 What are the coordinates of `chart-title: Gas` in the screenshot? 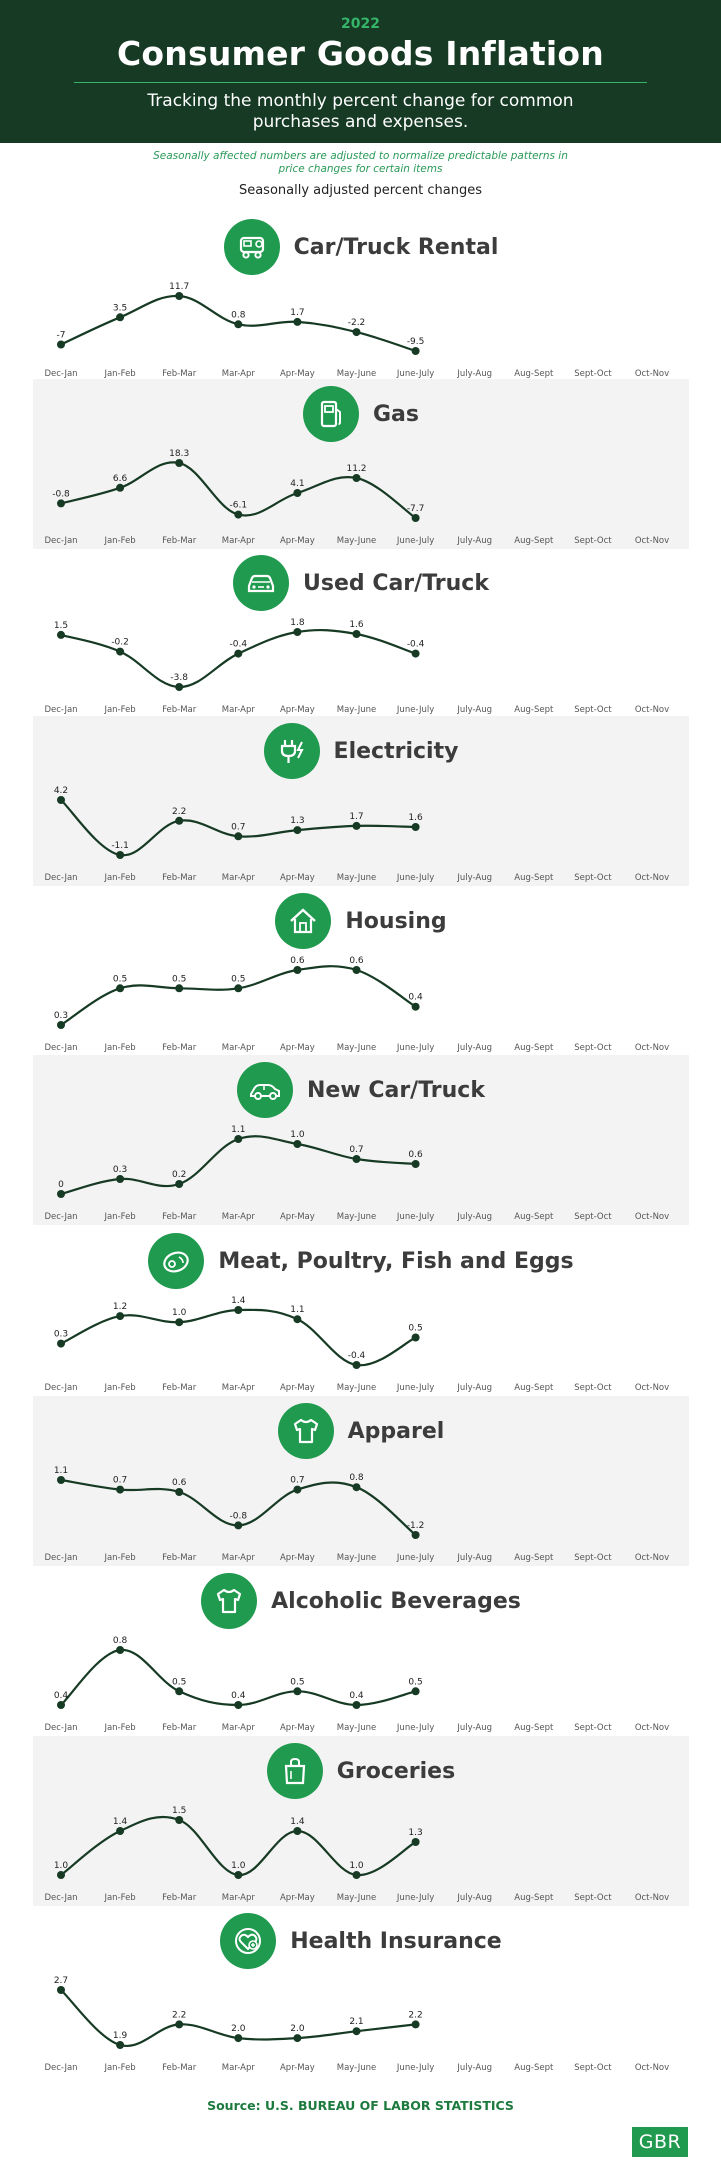 It's located at (396, 414).